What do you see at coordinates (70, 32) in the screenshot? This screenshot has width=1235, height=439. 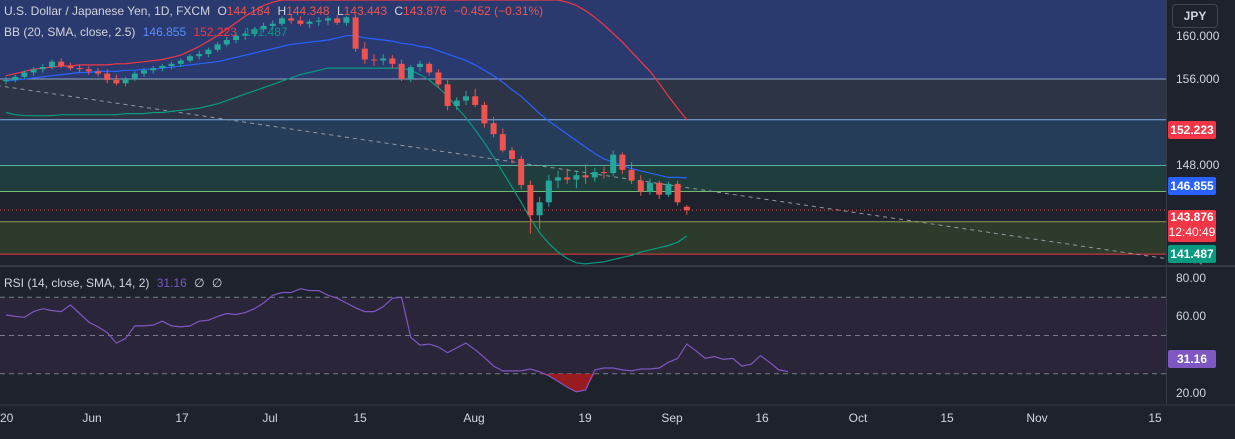 I see `bb-label: BB (20, SMA, close, 2.5)` at bounding box center [70, 32].